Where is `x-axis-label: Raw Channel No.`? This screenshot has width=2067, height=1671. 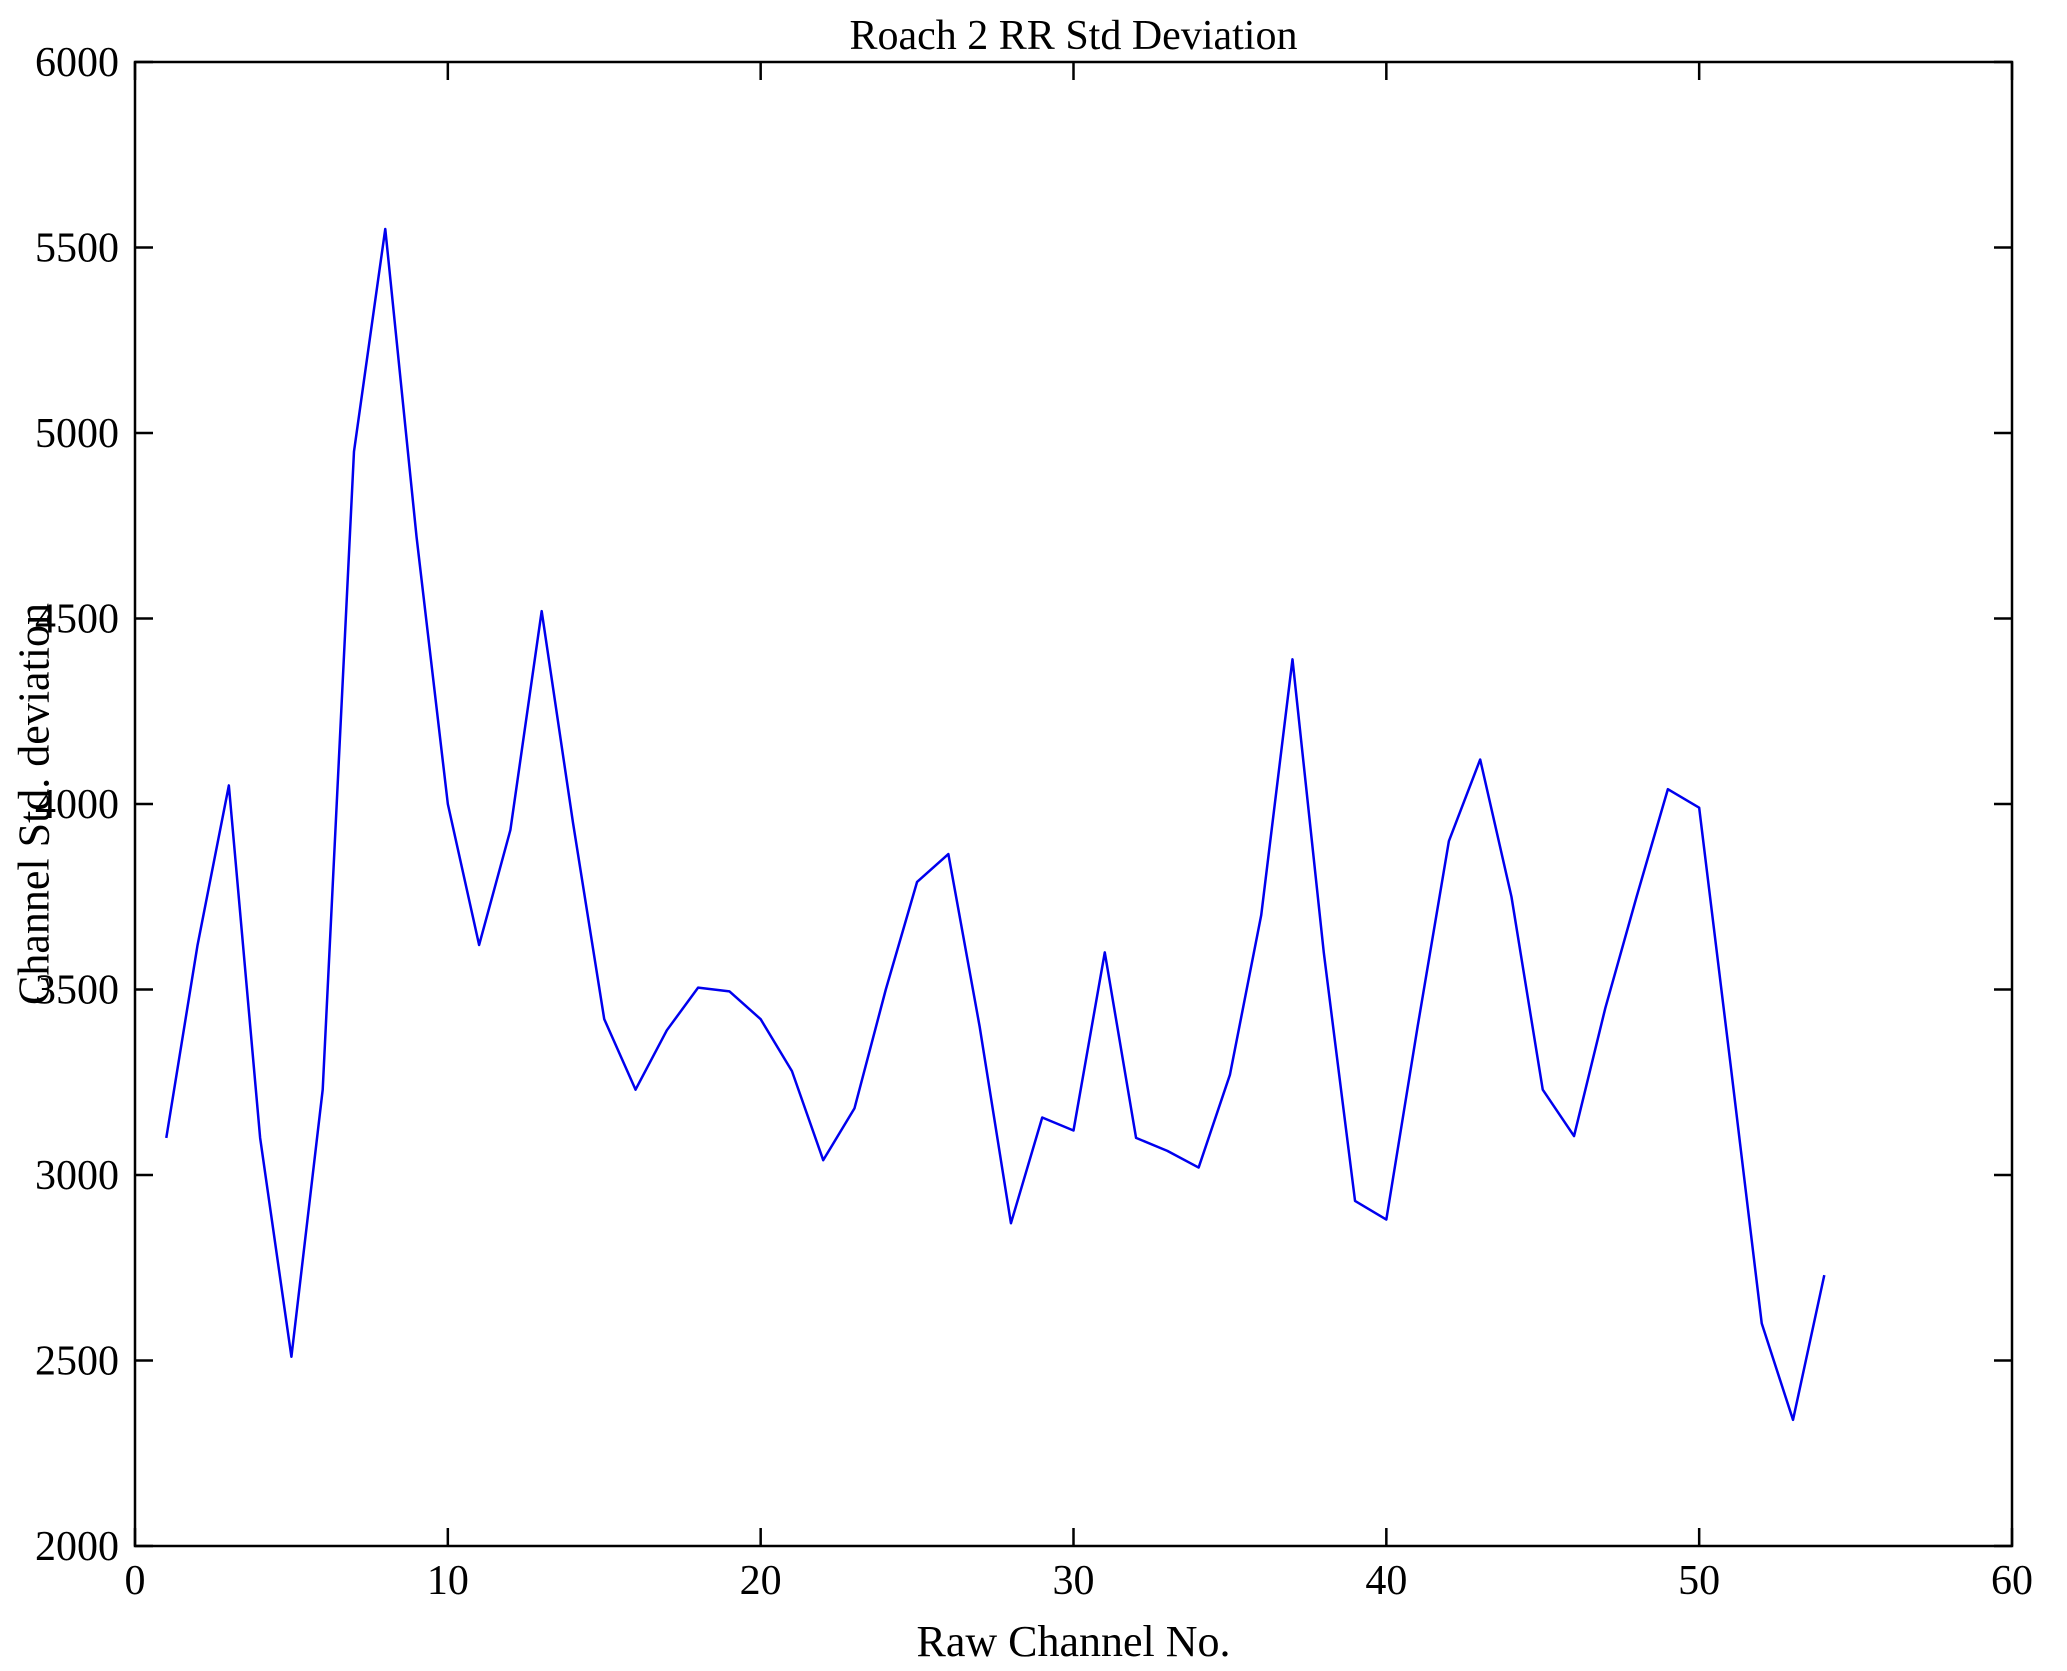
x-axis-label: Raw Channel No. is located at coordinates (1073, 1641).